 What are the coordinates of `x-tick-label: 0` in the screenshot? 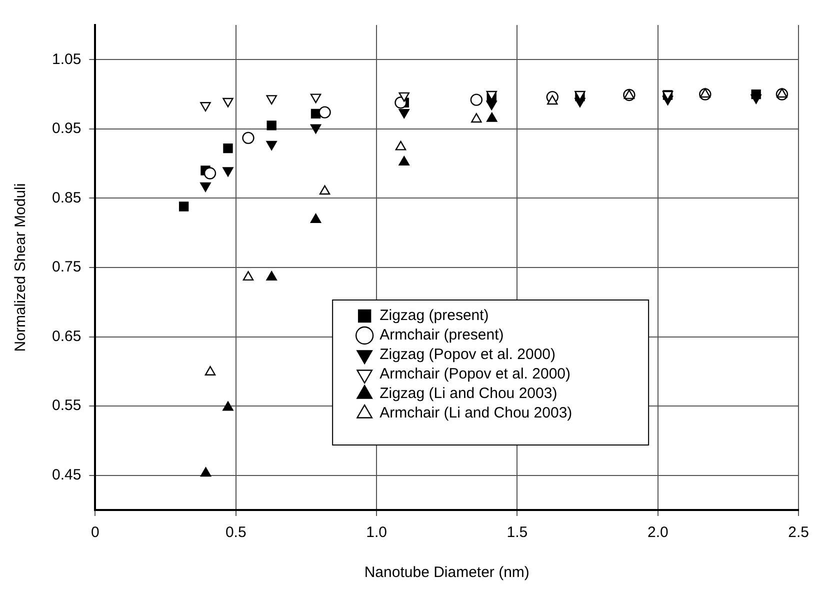 It's located at (95, 533).